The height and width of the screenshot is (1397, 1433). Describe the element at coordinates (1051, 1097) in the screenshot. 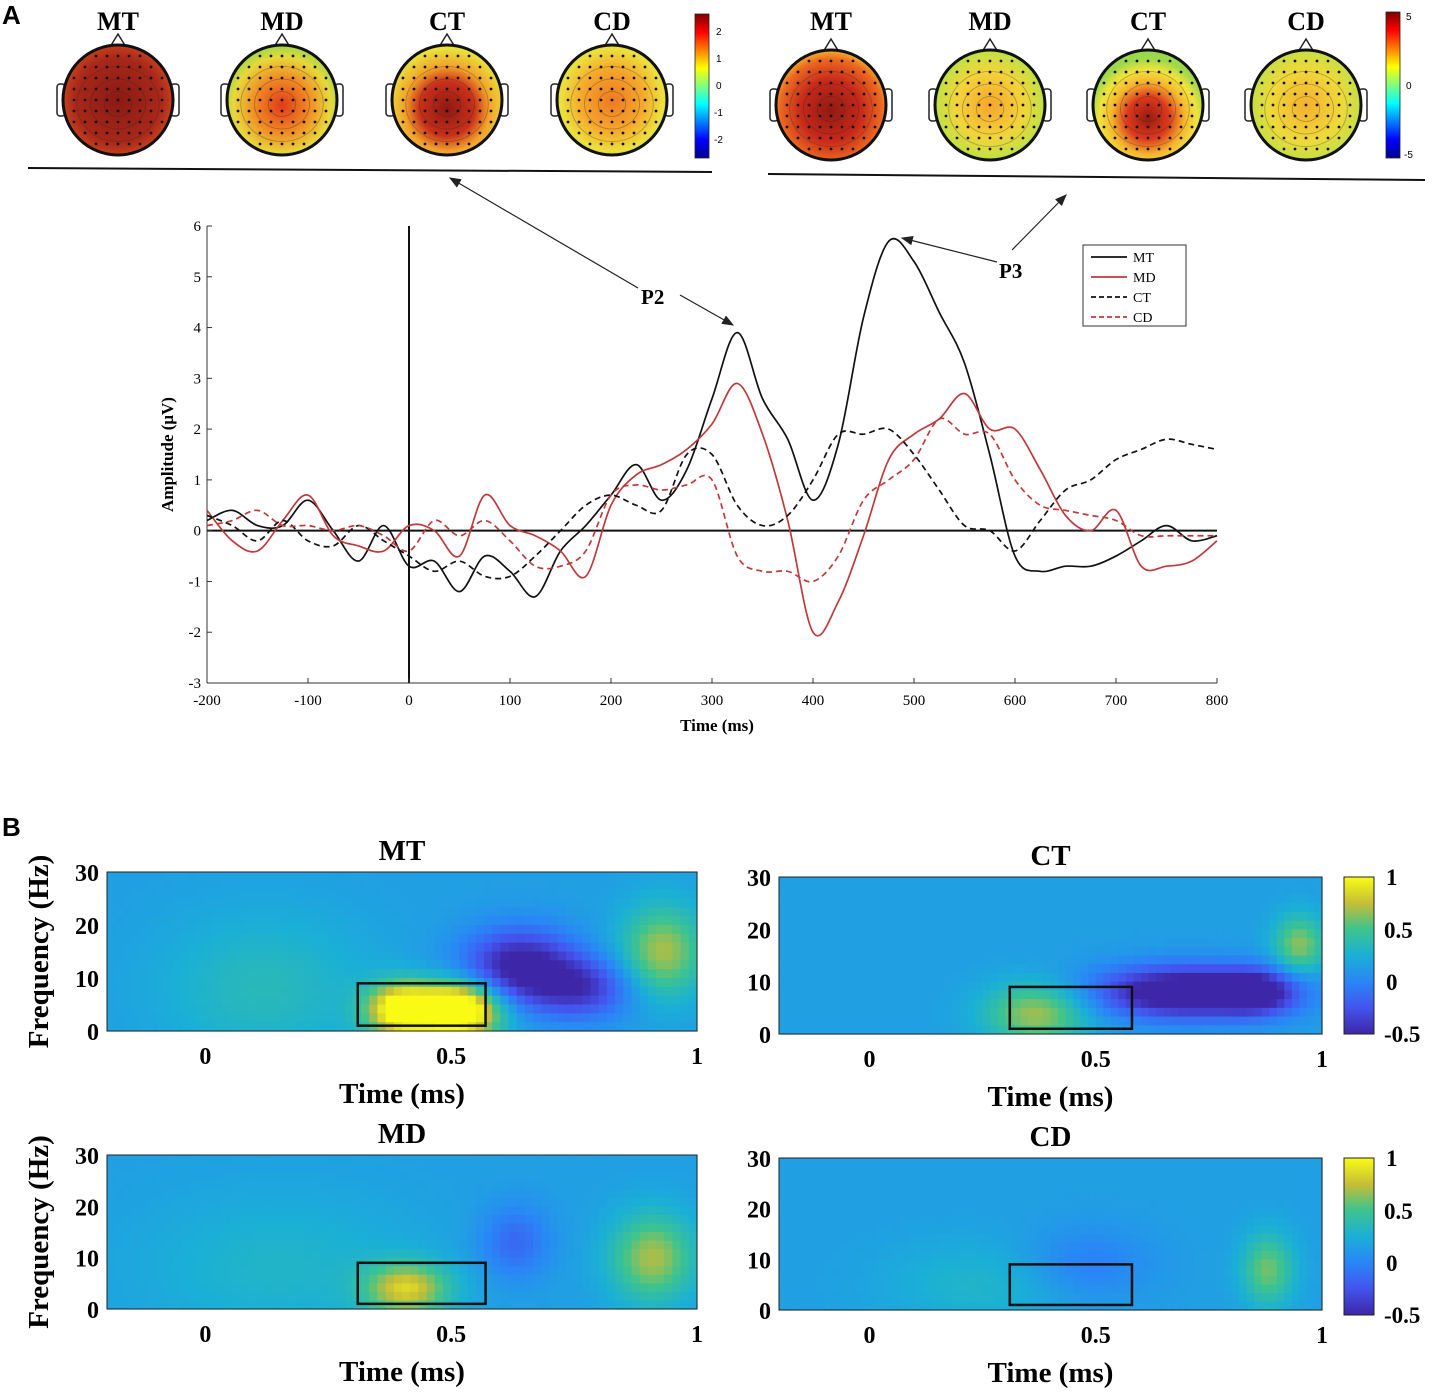

I see `x-axis-label: Time (ms)` at that location.